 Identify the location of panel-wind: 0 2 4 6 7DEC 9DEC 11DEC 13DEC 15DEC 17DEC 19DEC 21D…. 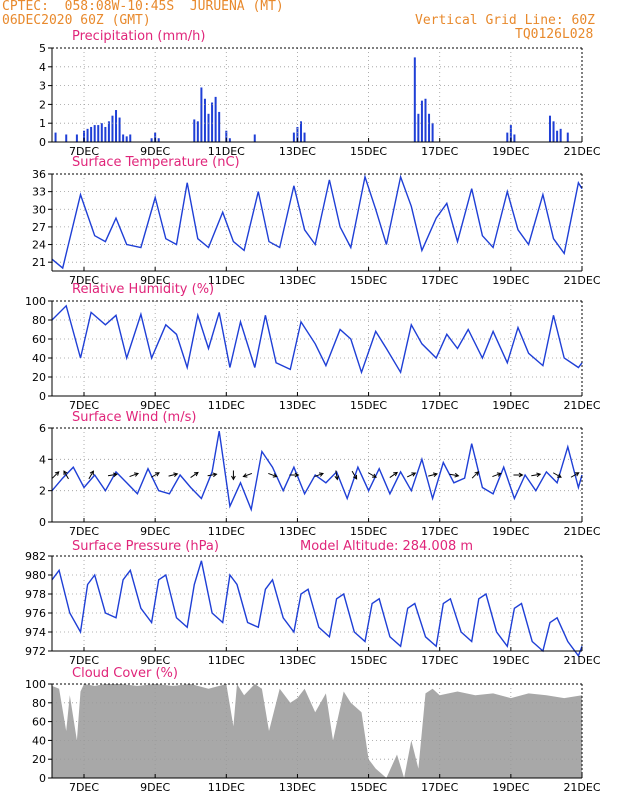
(320, 474).